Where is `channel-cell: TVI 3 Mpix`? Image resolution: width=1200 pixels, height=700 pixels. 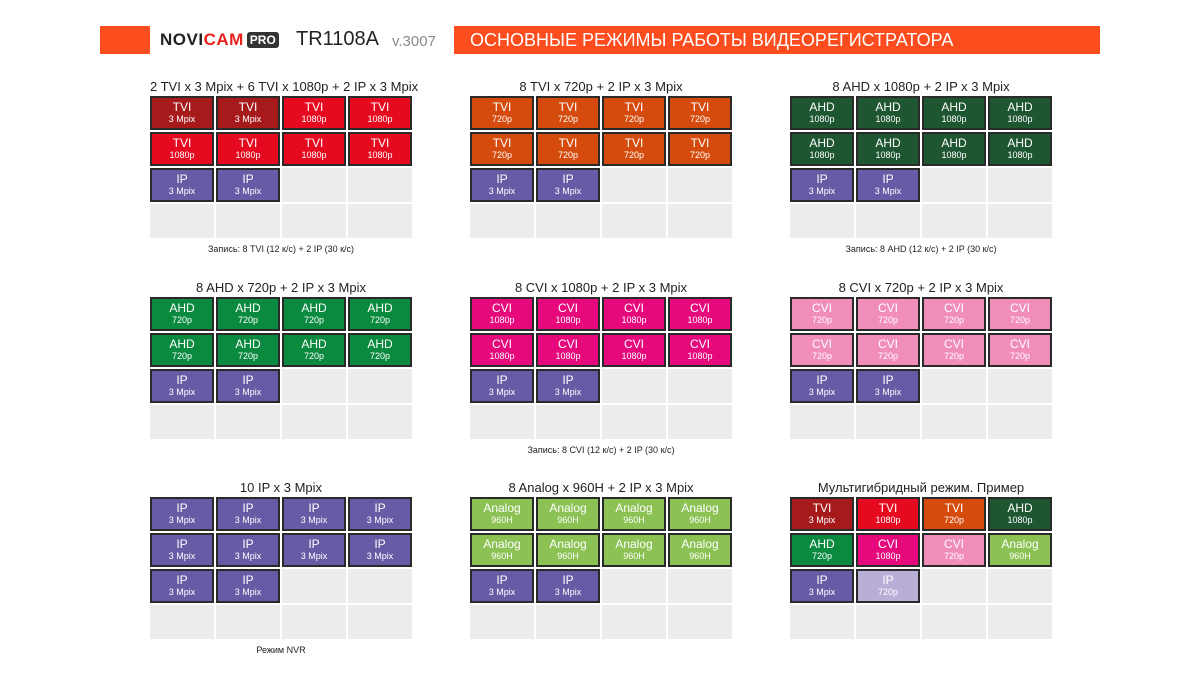 channel-cell: TVI 3 Mpix is located at coordinates (182, 113).